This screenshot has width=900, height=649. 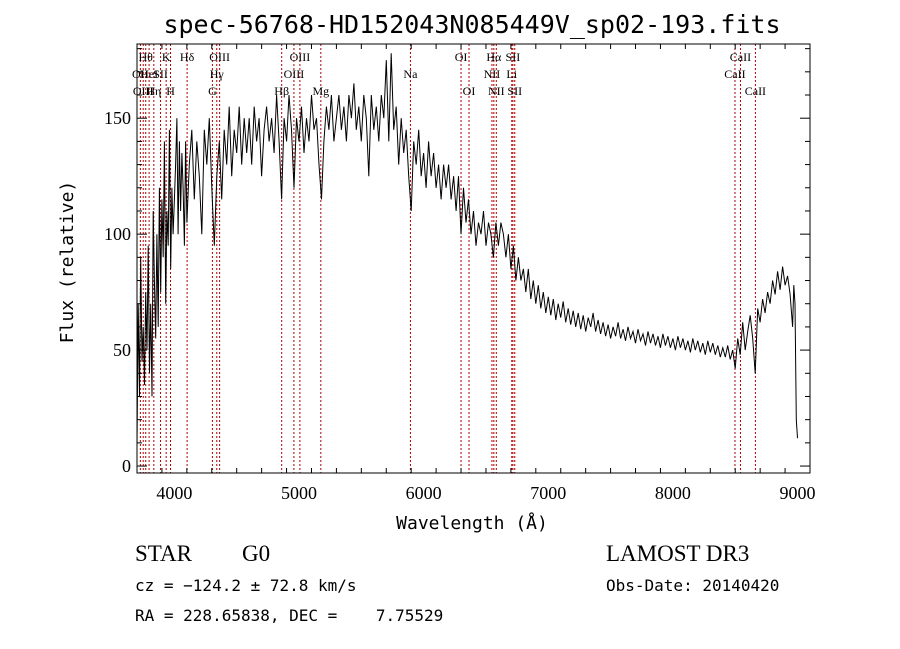 What do you see at coordinates (164, 553) in the screenshot?
I see `object-class: STAR` at bounding box center [164, 553].